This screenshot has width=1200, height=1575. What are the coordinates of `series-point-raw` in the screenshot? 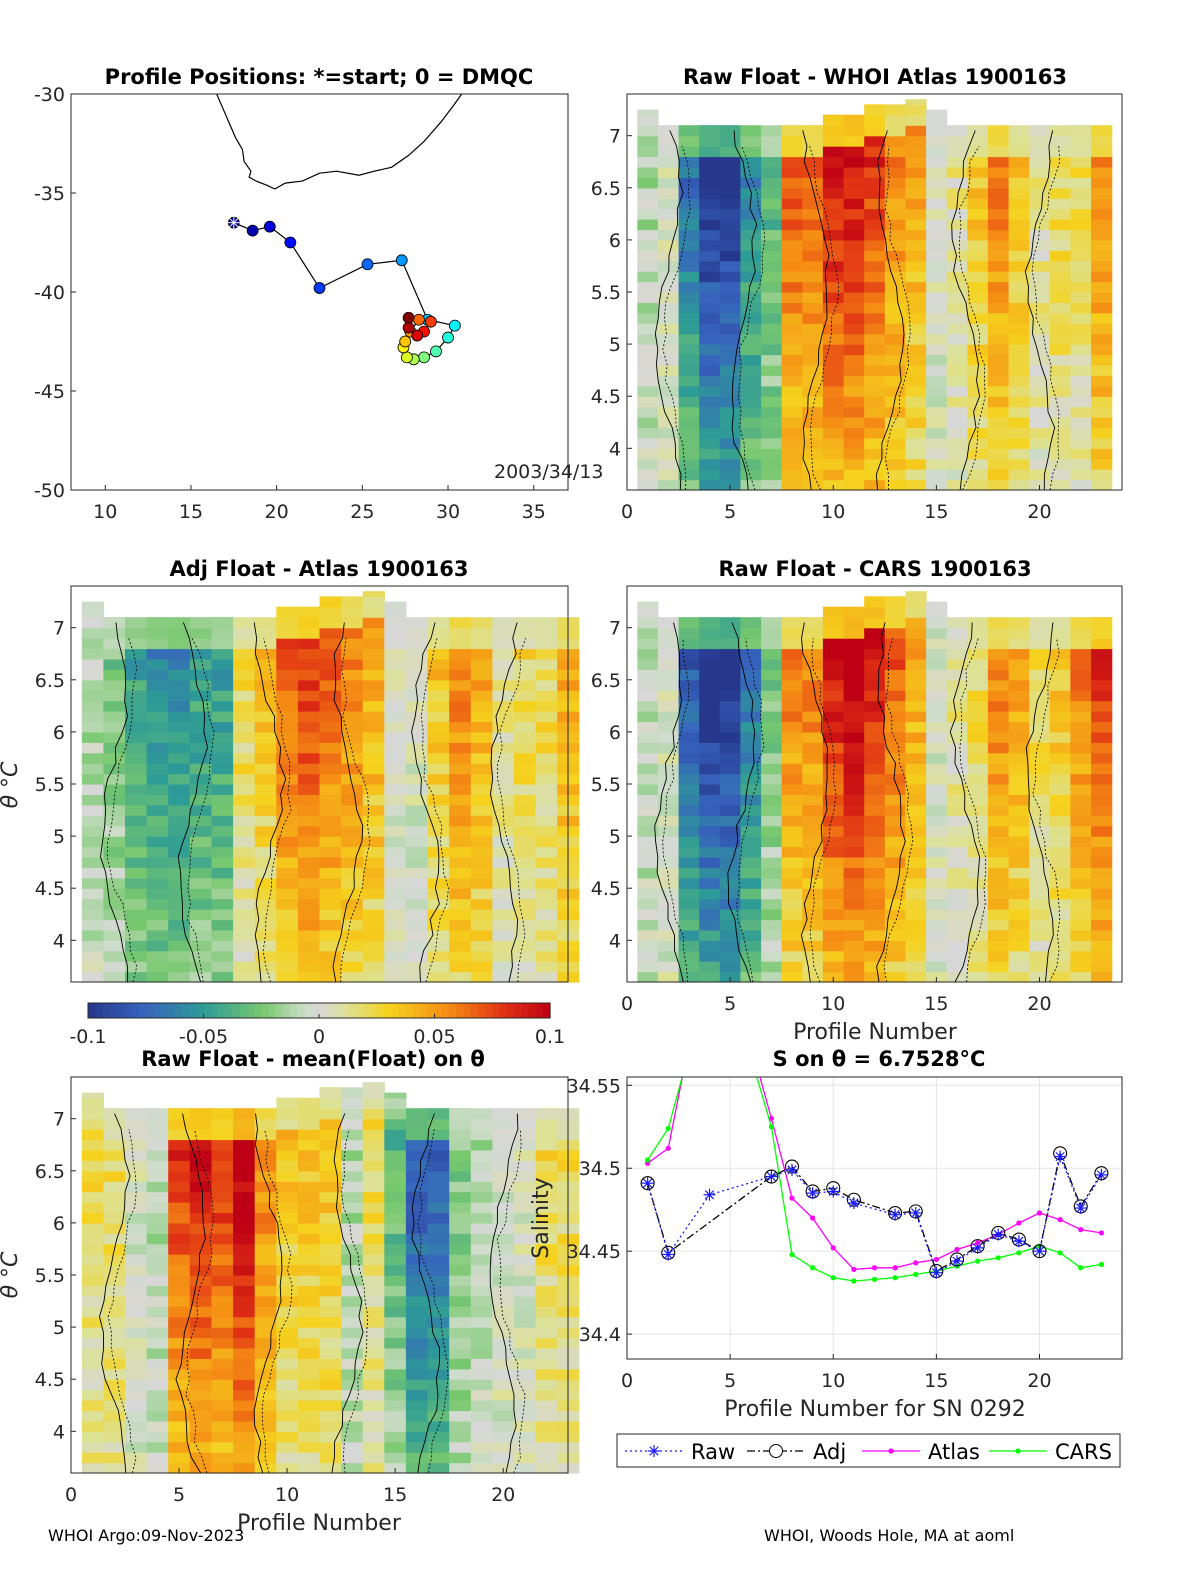 It's located at (1018, 1241).